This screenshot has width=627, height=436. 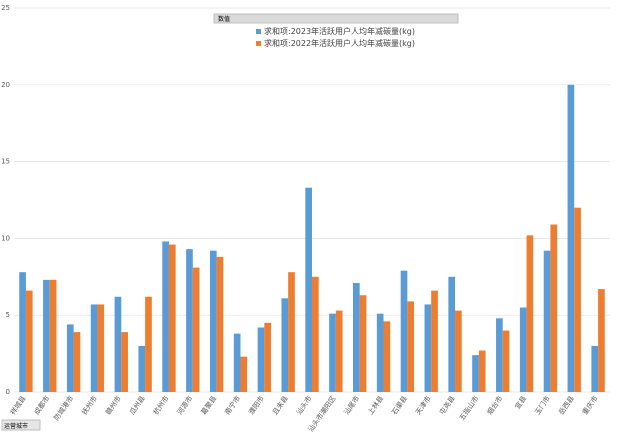 What do you see at coordinates (160, 405) in the screenshot?
I see `x-tick-label: 杭州市` at bounding box center [160, 405].